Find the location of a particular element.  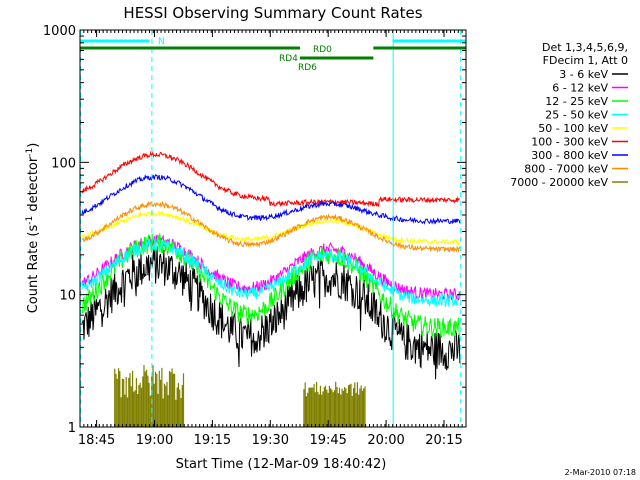

x-tick-label-6: 20:15 is located at coordinates (443, 440).